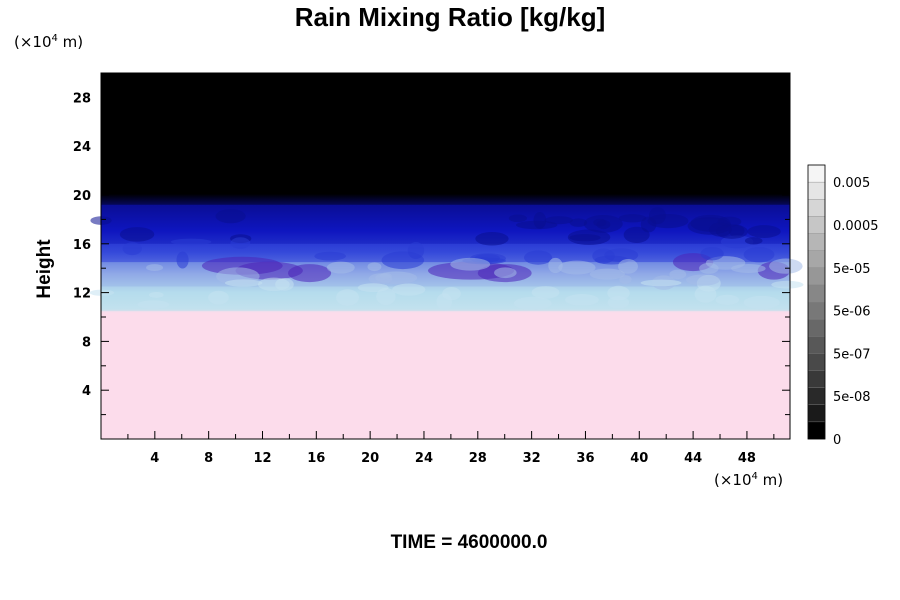 The height and width of the screenshot is (600, 900). I want to click on chart-title: Rain Mixing Ratio [kg/kg], so click(450, 17).